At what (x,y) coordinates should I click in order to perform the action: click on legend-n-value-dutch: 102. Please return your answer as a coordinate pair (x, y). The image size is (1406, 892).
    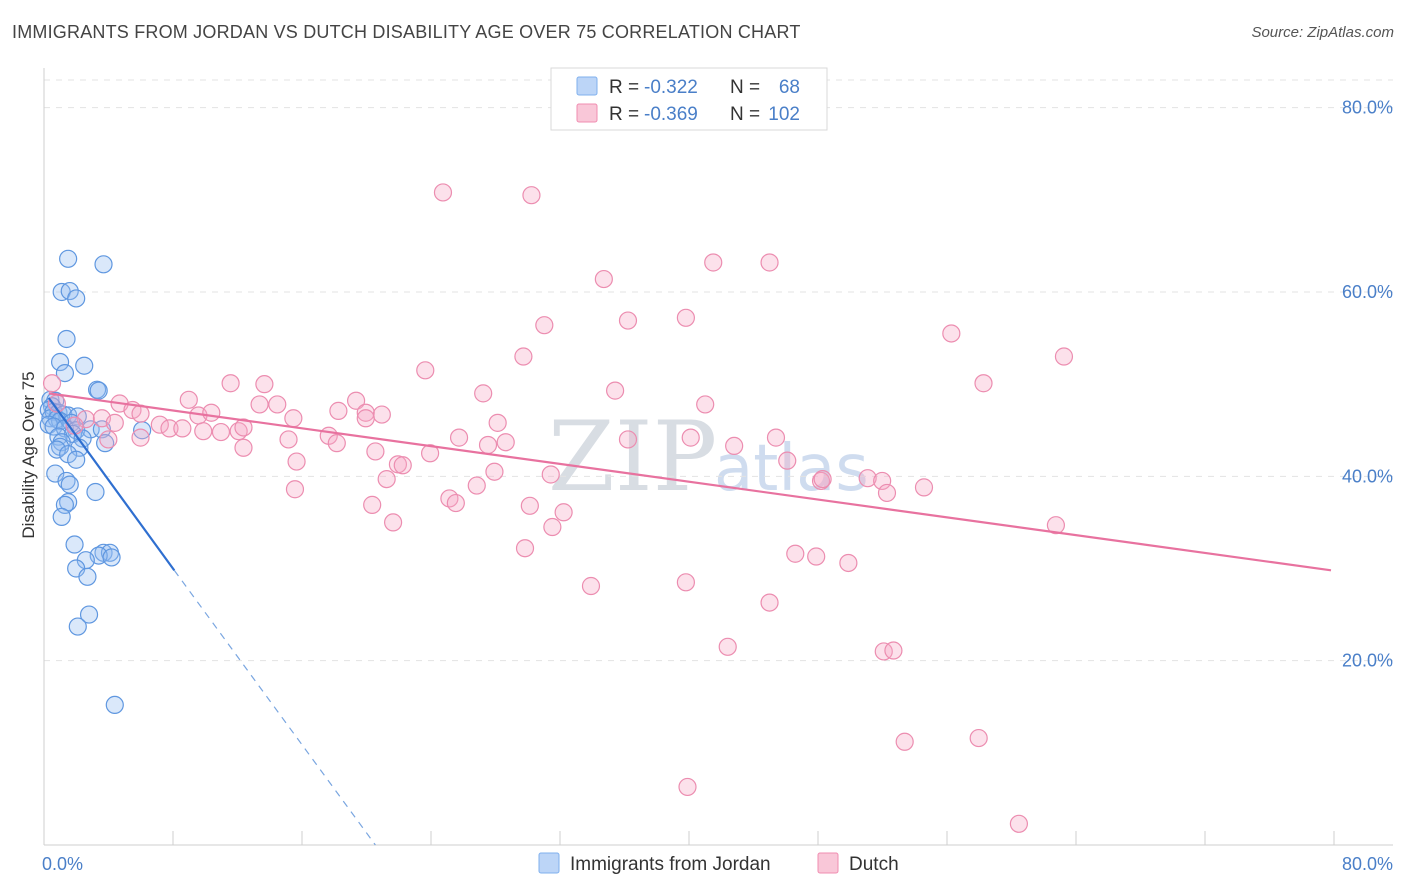
    Looking at the image, I should click on (784, 114).